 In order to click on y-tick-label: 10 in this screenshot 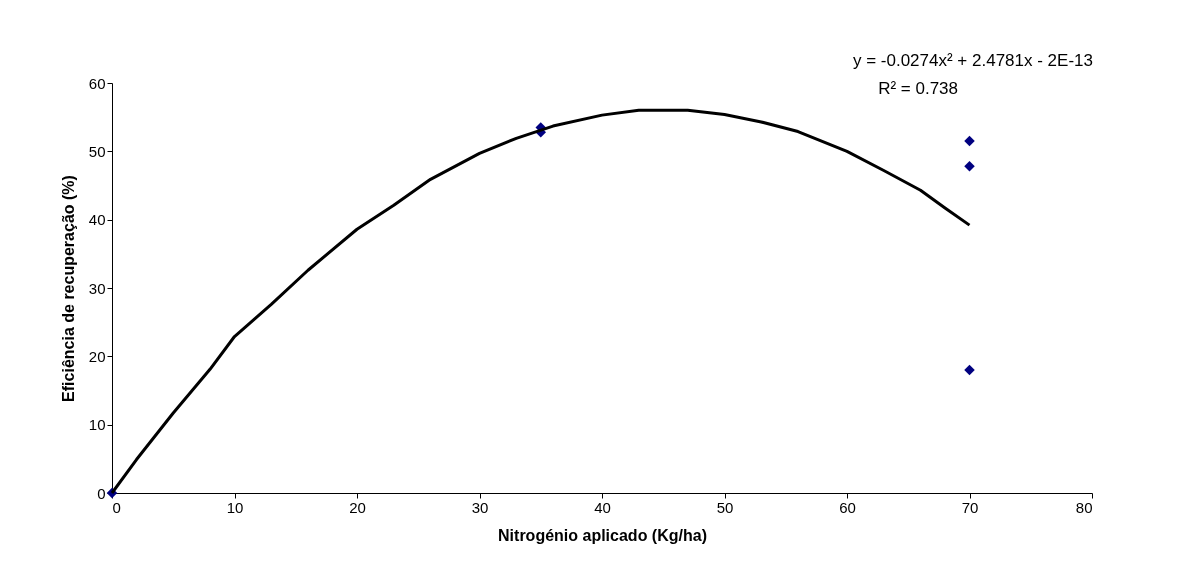, I will do `click(97, 425)`.